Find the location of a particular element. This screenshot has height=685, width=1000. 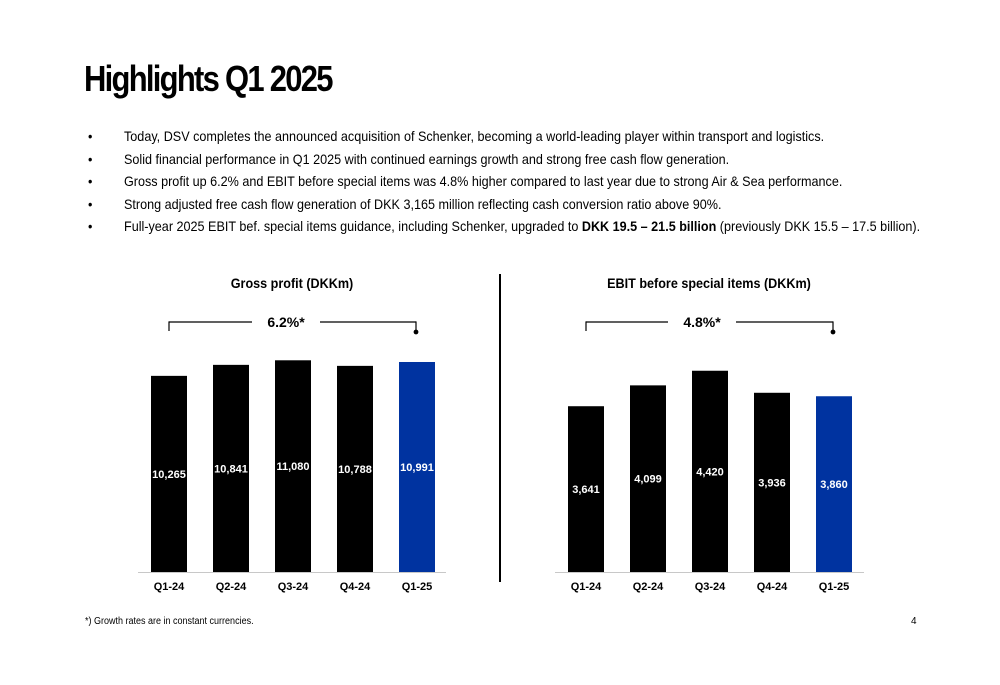

bar-value-label: 4,420 is located at coordinates (710, 472).